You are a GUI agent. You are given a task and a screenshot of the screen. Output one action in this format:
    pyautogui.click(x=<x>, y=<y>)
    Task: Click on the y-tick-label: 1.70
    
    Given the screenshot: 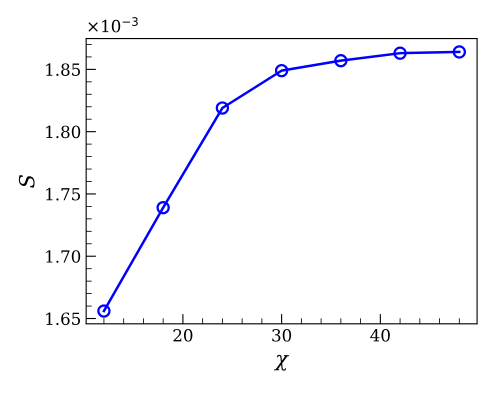 What is the action you would take?
    pyautogui.click(x=63, y=256)
    